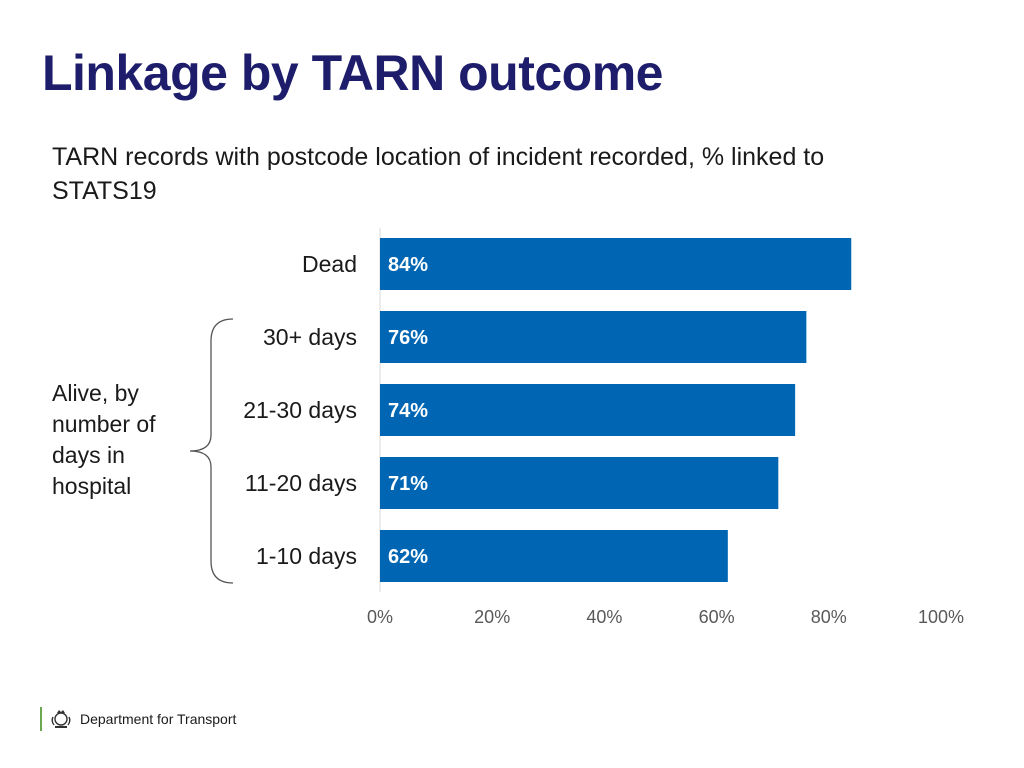  I want to click on x-tick-label-3: 60%, so click(717, 617).